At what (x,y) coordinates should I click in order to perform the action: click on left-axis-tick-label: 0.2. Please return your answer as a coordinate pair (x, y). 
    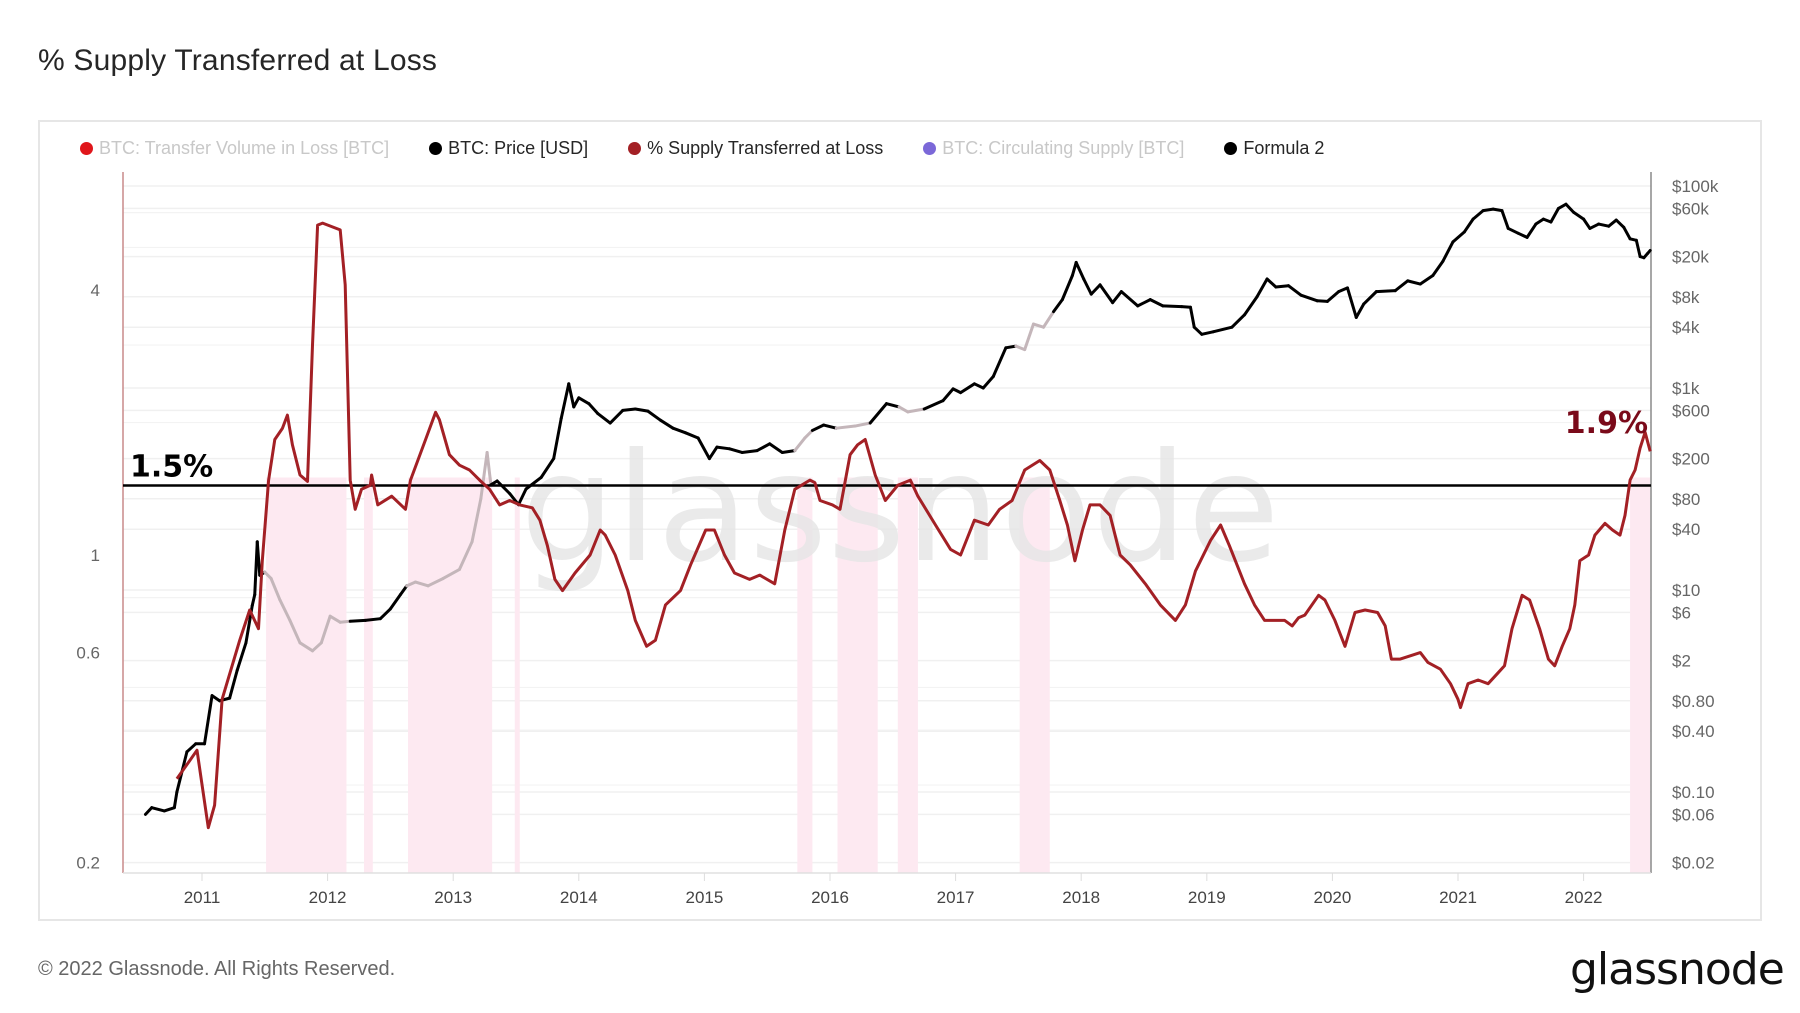
    Looking at the image, I should click on (88, 863).